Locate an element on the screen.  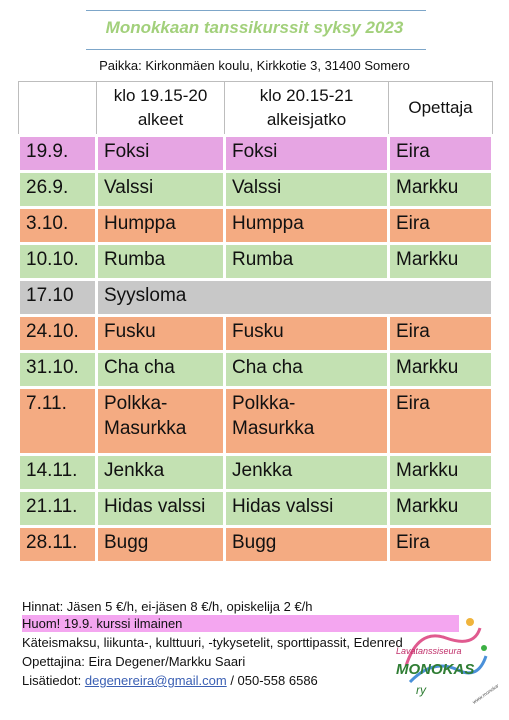
header-beginners: klo 19.15-20 alkeet is located at coordinates (160, 108).